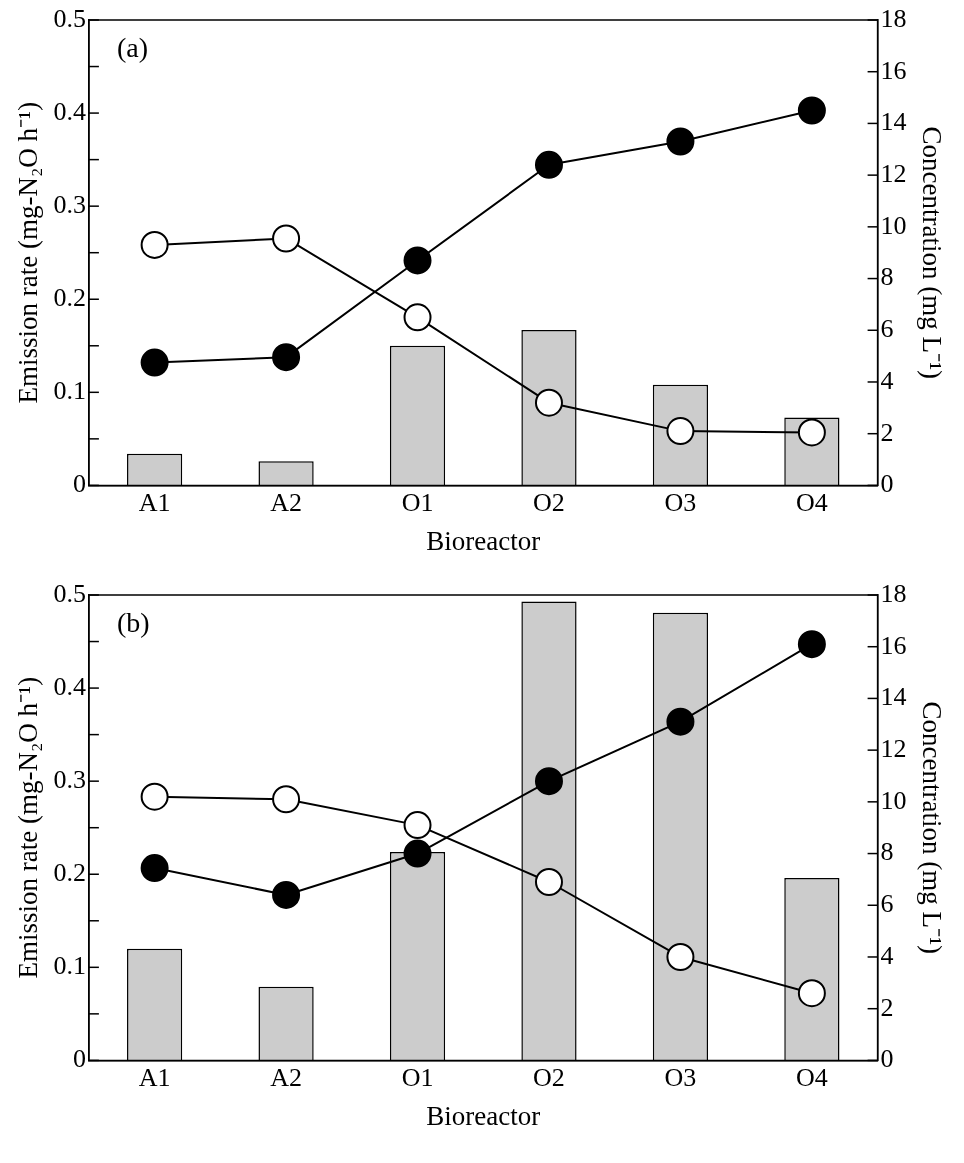 This screenshot has height=1163, width=964. What do you see at coordinates (133, 623) in the screenshot?
I see `annotation: (b)` at bounding box center [133, 623].